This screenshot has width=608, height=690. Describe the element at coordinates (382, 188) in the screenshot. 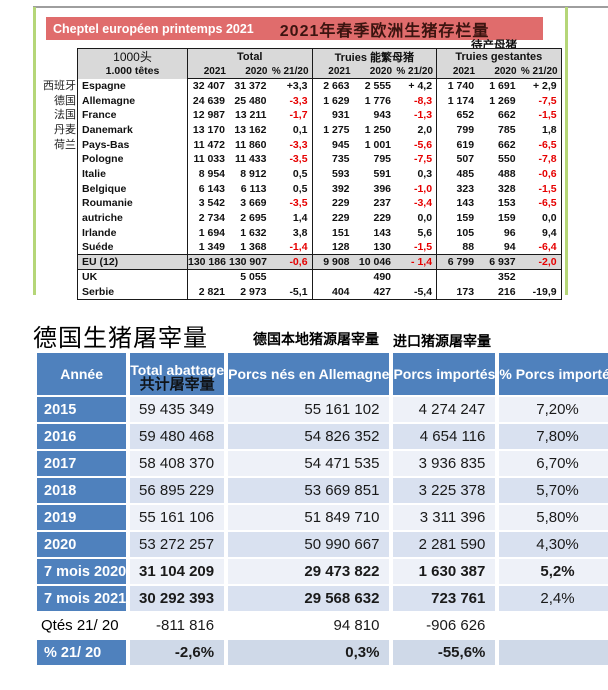

I see `value-cell: 396` at that location.